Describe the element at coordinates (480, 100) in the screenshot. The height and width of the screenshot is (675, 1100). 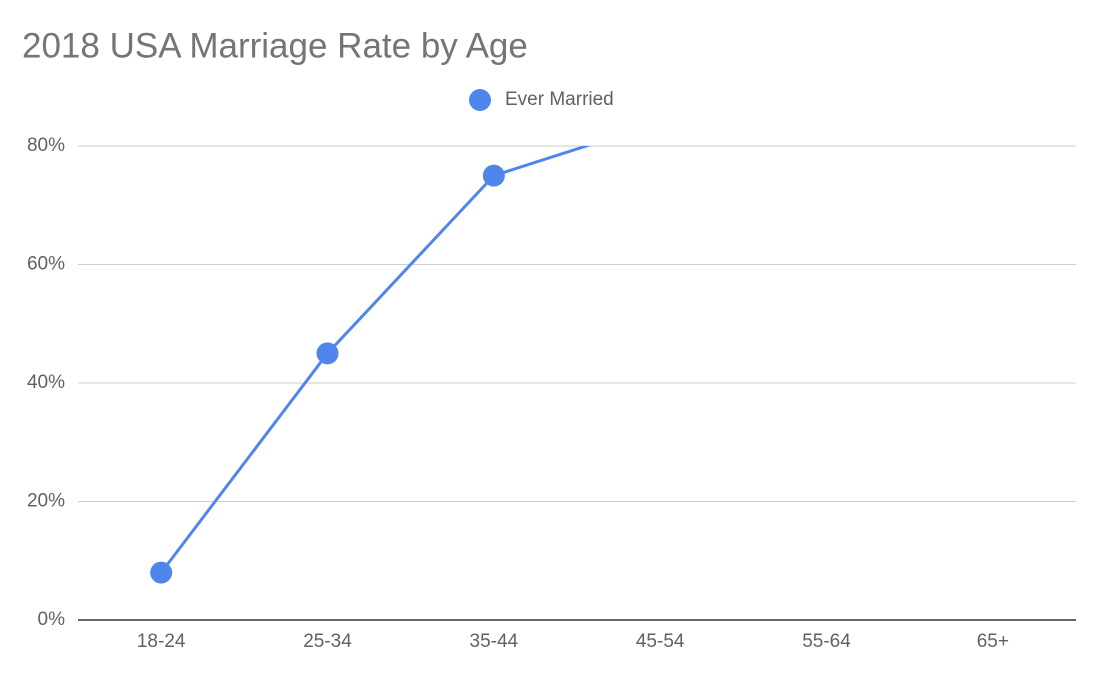
I see `legend-marker` at that location.